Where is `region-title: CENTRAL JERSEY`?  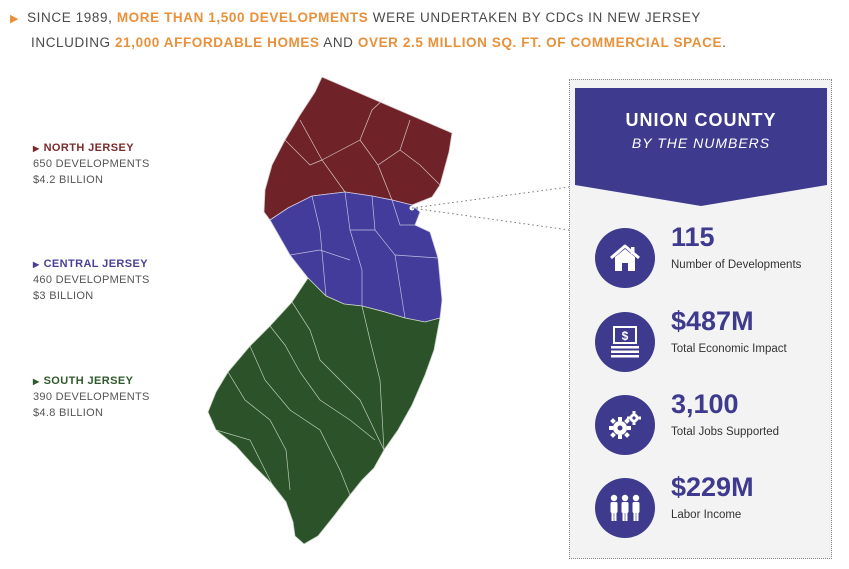 region-title: CENTRAL JERSEY is located at coordinates (95, 264).